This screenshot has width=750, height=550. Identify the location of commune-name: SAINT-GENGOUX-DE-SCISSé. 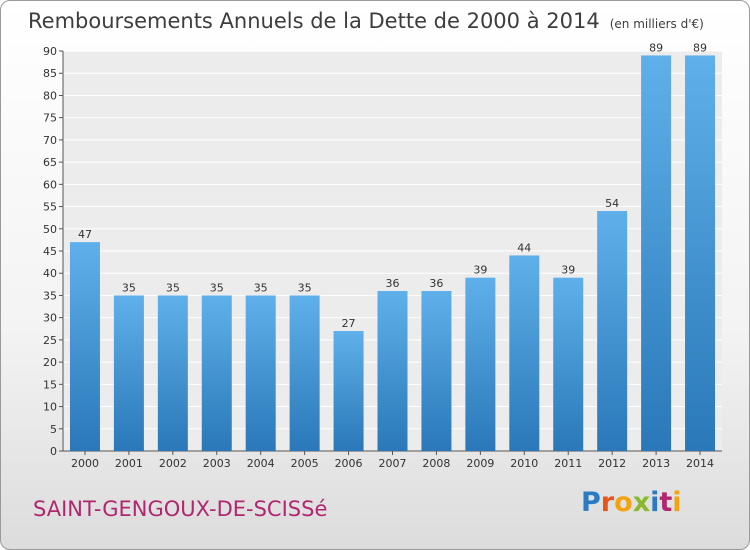
(180, 509).